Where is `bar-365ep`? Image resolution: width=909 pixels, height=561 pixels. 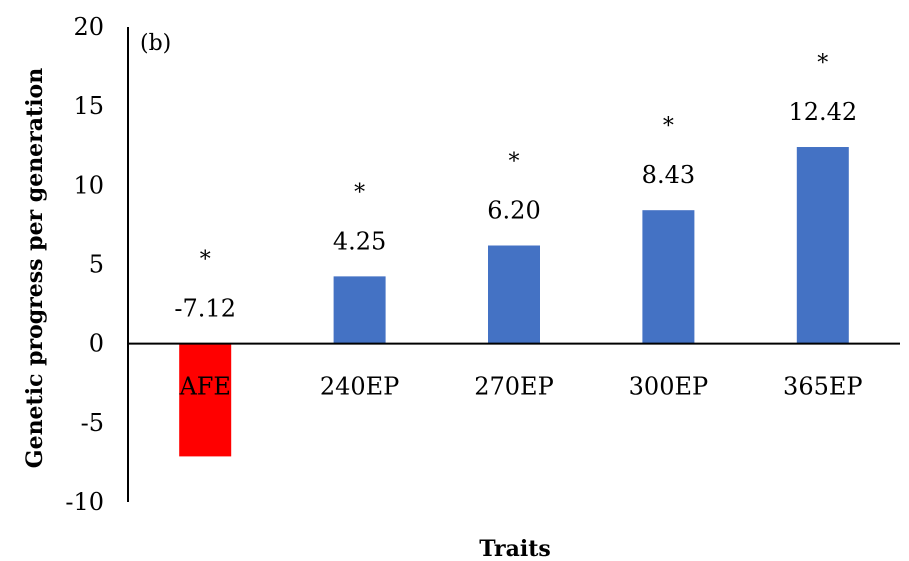 bar-365ep is located at coordinates (822, 245).